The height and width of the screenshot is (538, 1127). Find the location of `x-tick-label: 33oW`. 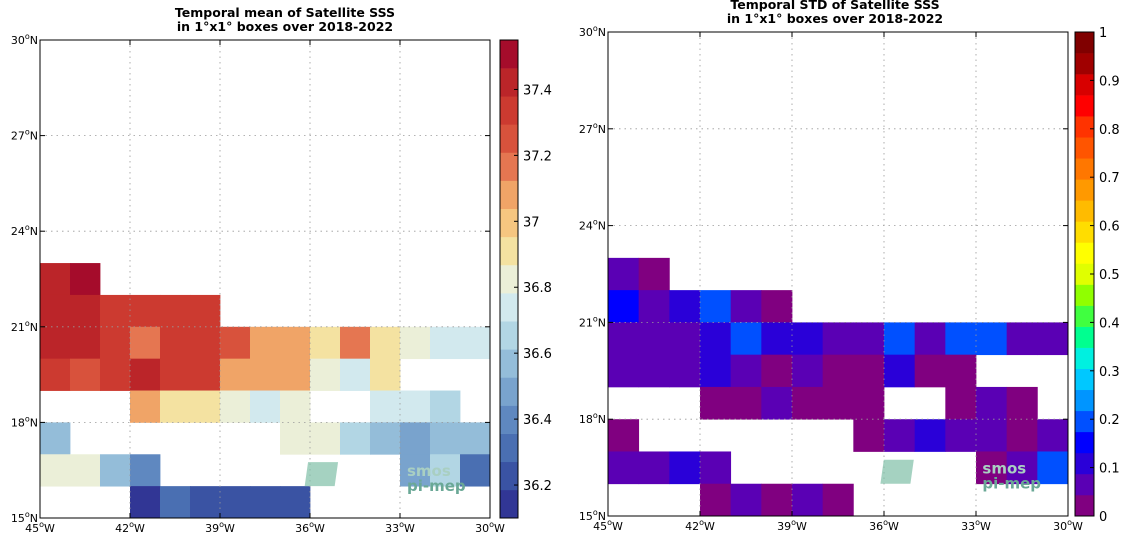

x-tick-label: 33oW is located at coordinates (976, 525).